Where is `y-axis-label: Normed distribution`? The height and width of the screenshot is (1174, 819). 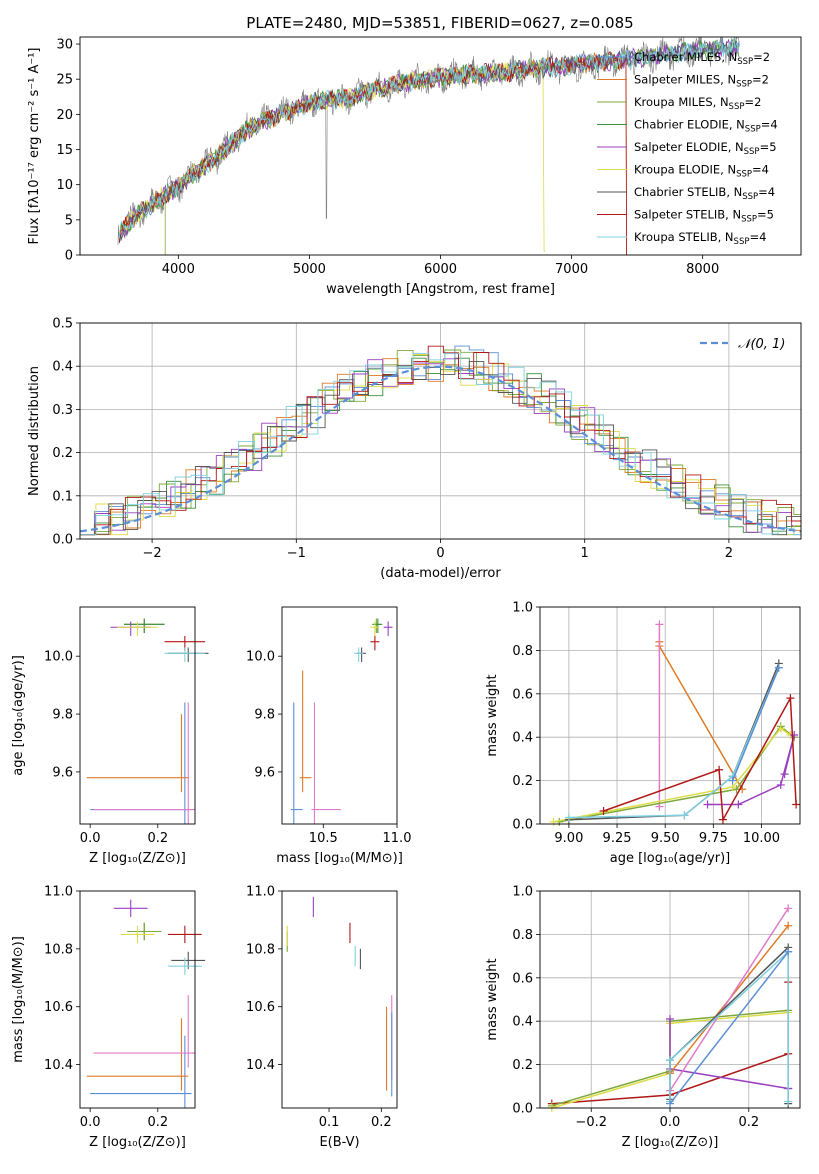 y-axis-label: Normed distribution is located at coordinates (34, 431).